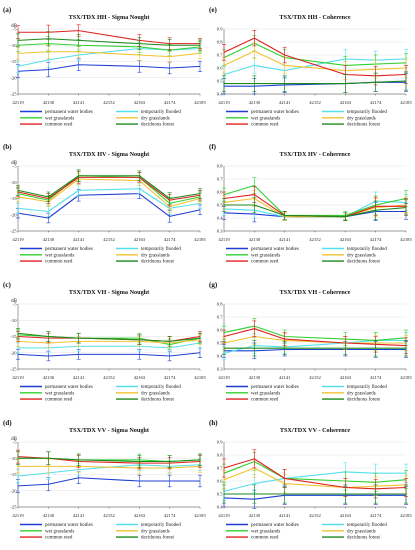  I want to click on axis-unit: dB, so click(14, 163).